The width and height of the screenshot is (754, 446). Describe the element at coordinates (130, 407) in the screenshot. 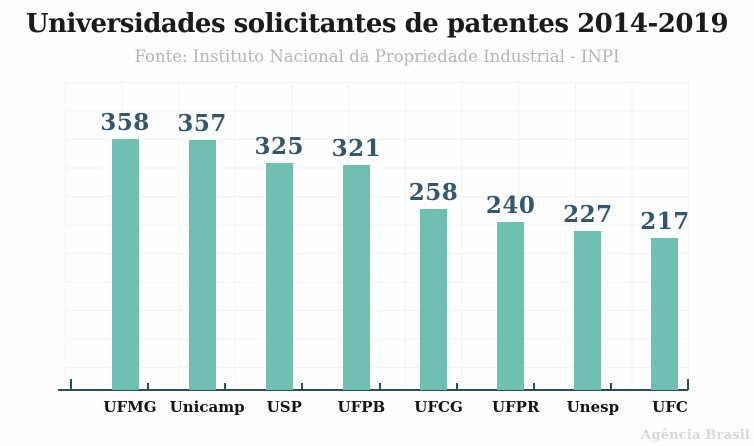

I see `category-label-ufmg: UFMG` at that location.